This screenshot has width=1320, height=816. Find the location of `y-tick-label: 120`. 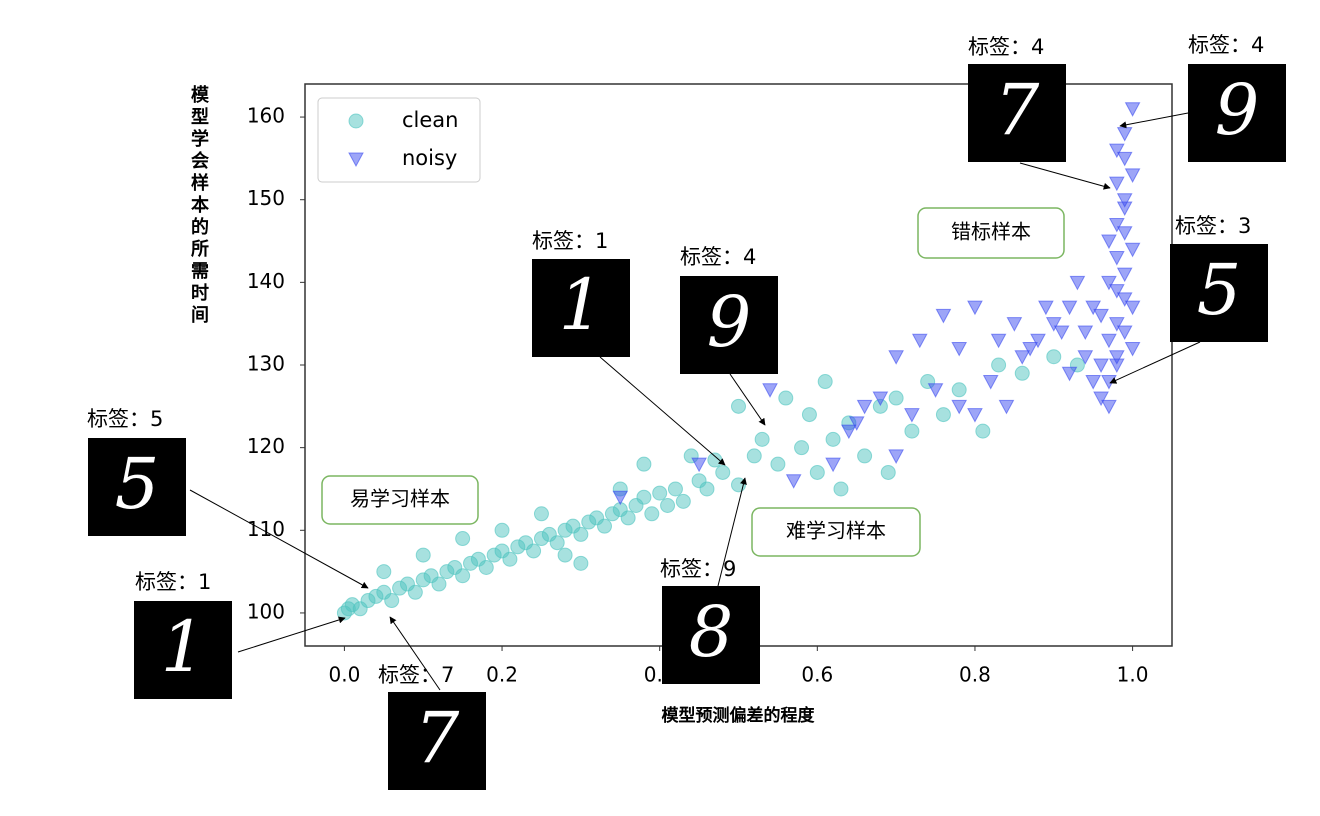

y-tick-label: 120 is located at coordinates (266, 446).